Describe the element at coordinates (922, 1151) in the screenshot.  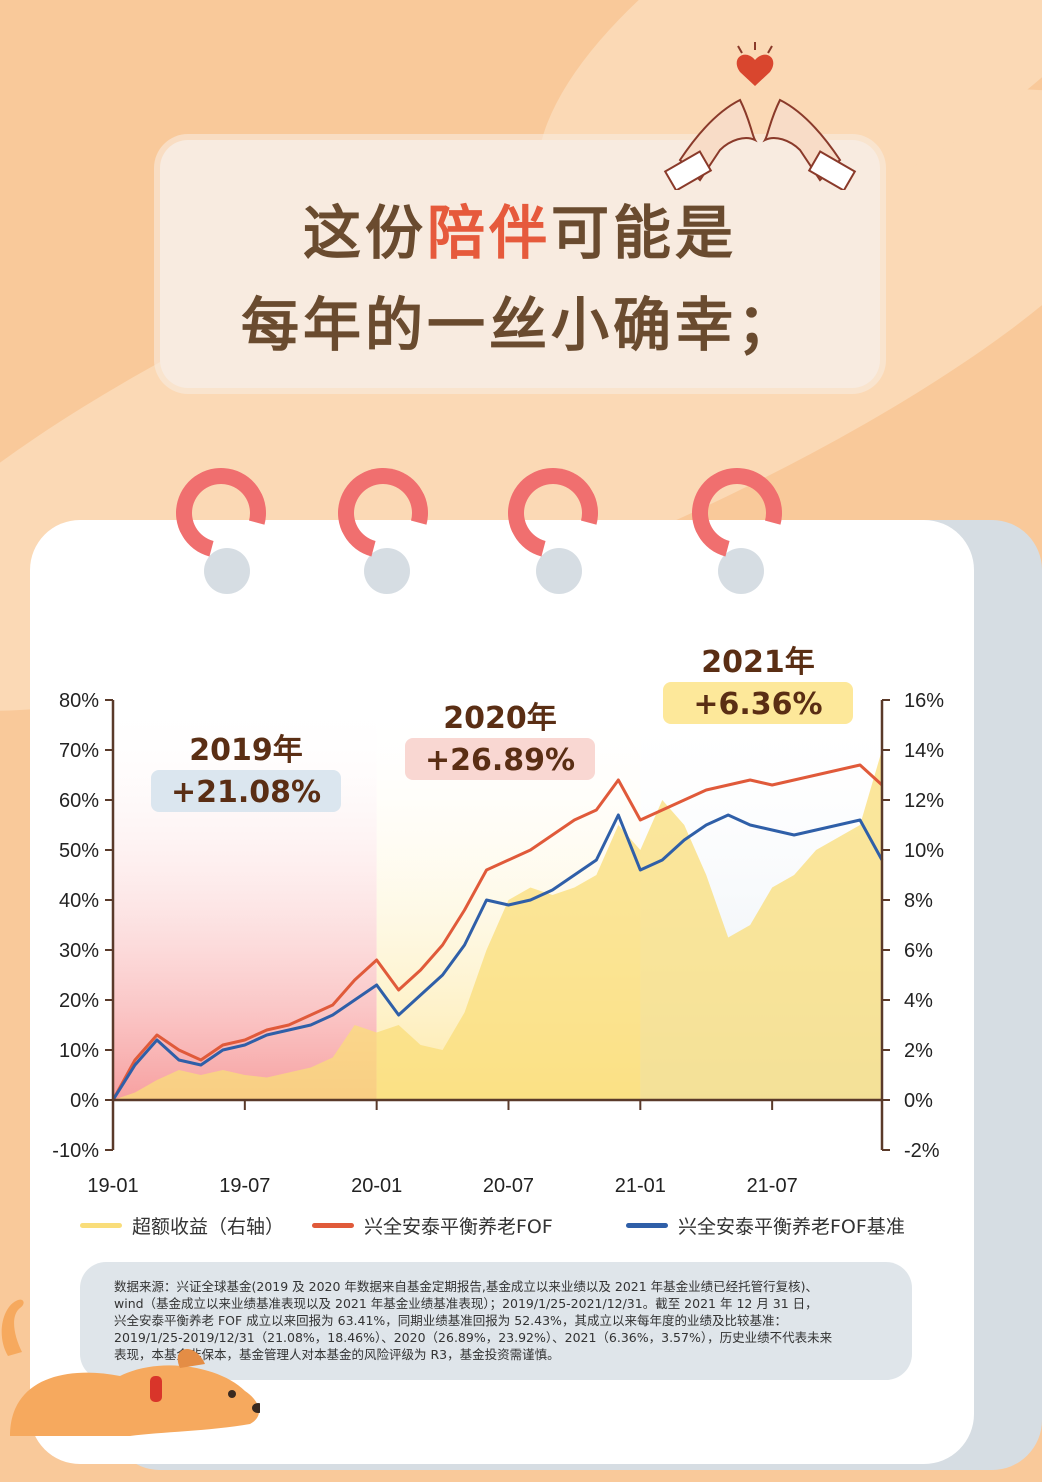
I see `right-tick-label: -2%` at that location.